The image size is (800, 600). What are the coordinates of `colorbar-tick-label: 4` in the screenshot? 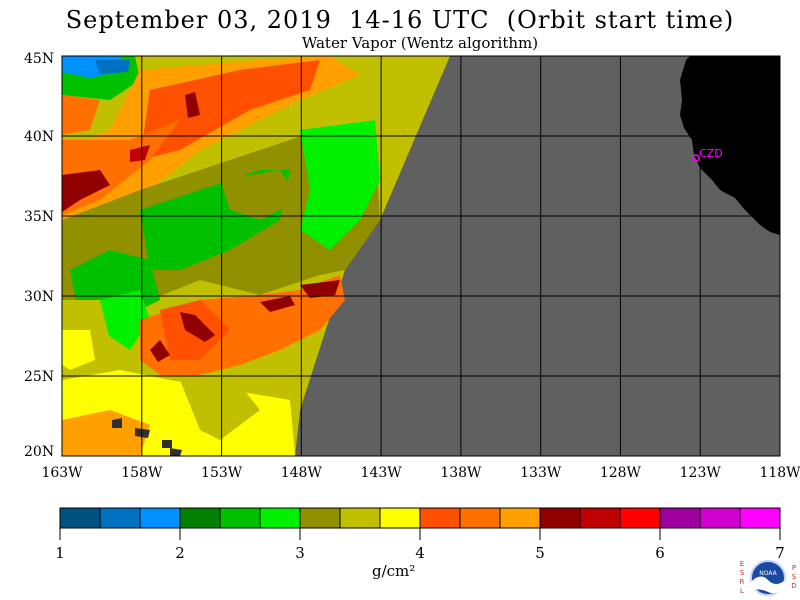 It's located at (420, 553).